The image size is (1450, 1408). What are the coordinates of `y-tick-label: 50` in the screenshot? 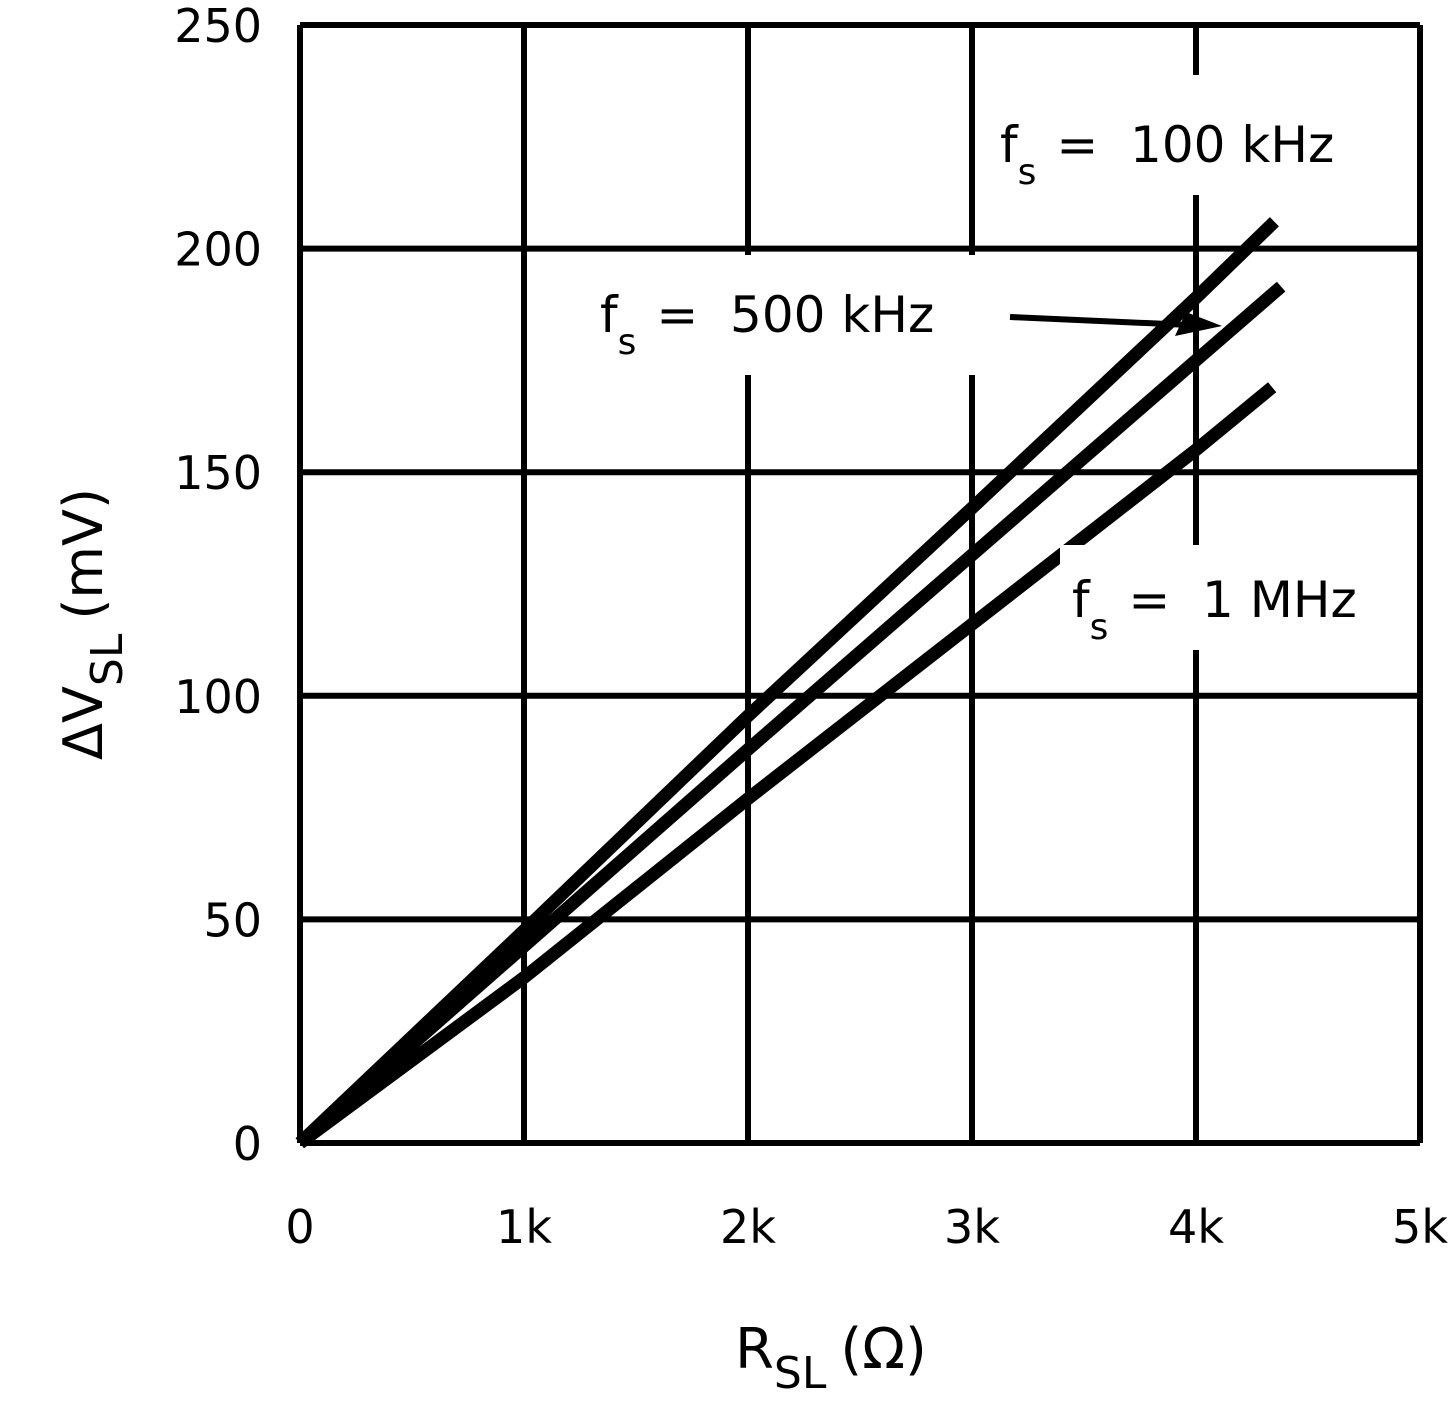 It's located at (232, 920).